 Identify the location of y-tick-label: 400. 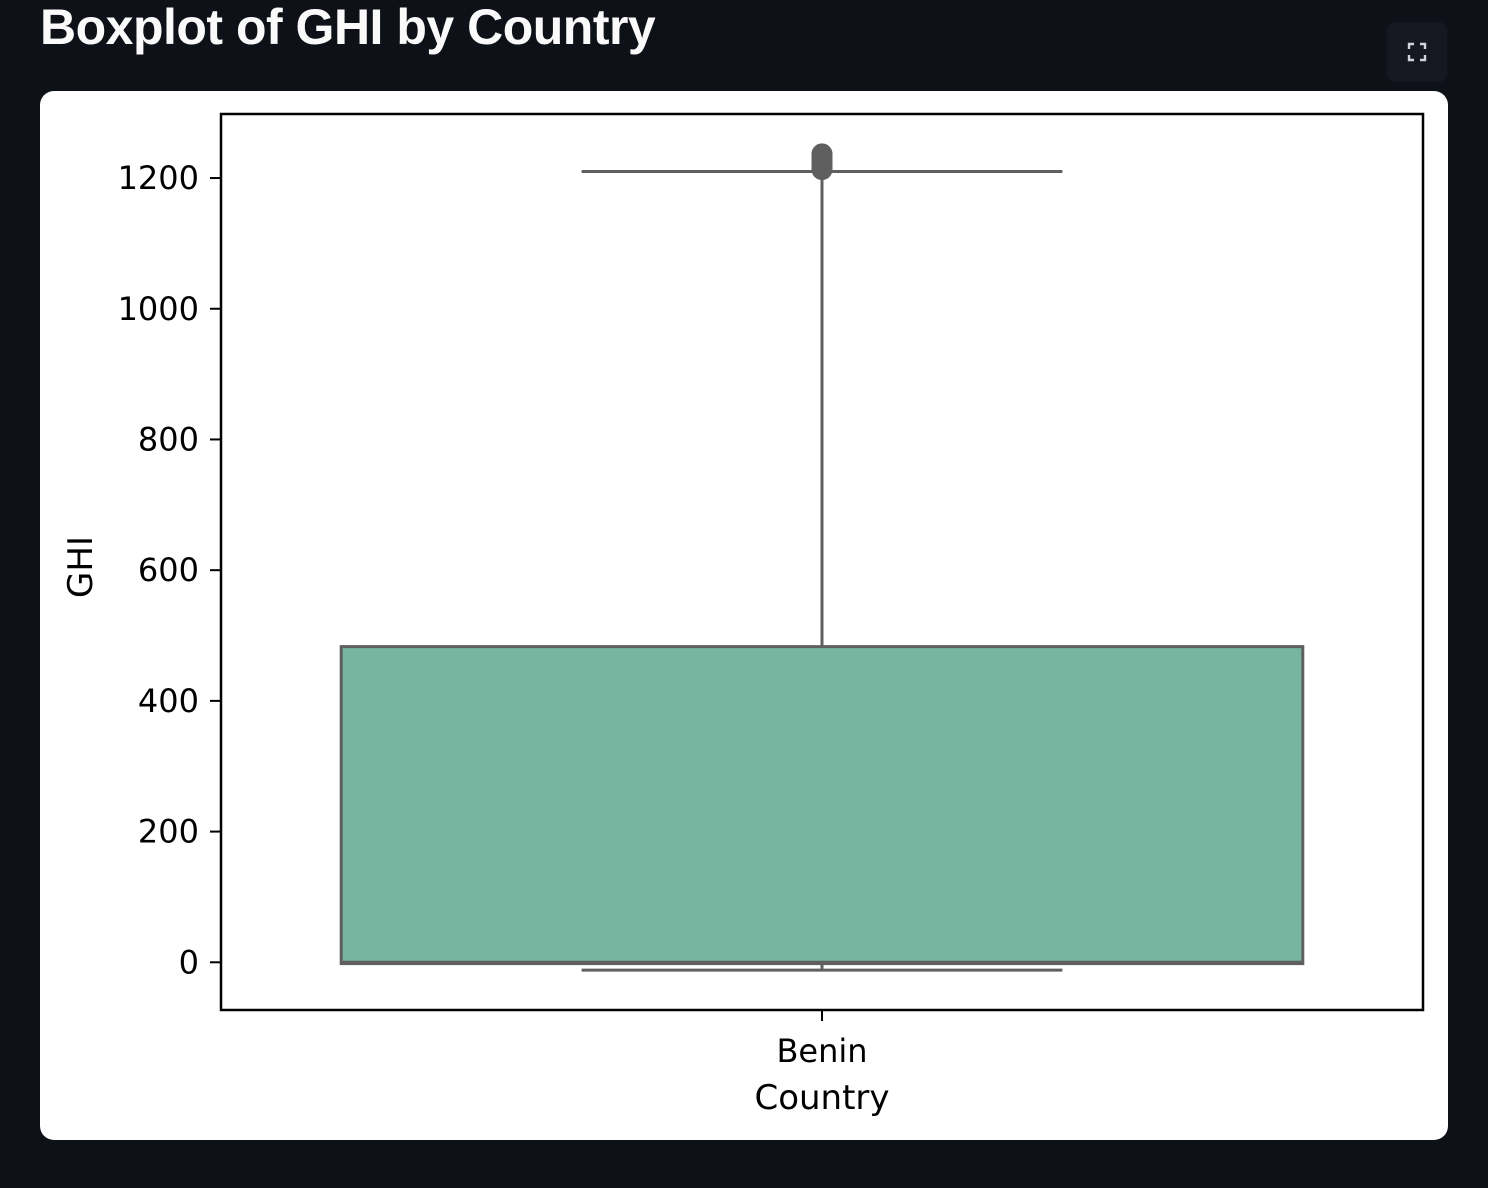
(168, 701).